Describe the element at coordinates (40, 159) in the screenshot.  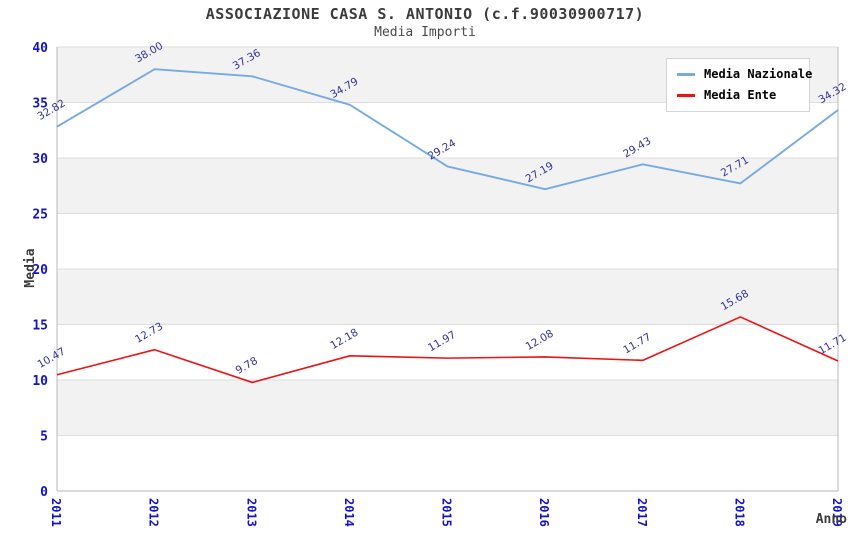
I see `y-tick-label: 30` at that location.